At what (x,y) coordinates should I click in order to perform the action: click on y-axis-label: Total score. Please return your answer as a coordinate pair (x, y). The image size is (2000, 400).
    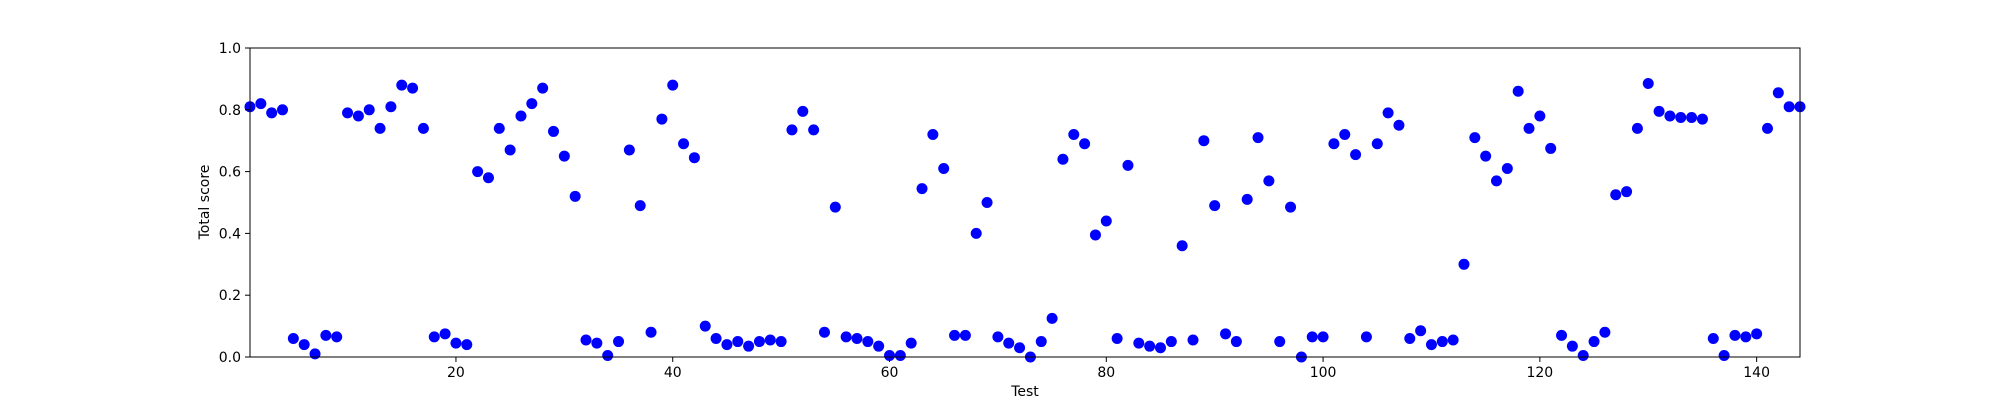
    Looking at the image, I should click on (205, 203).